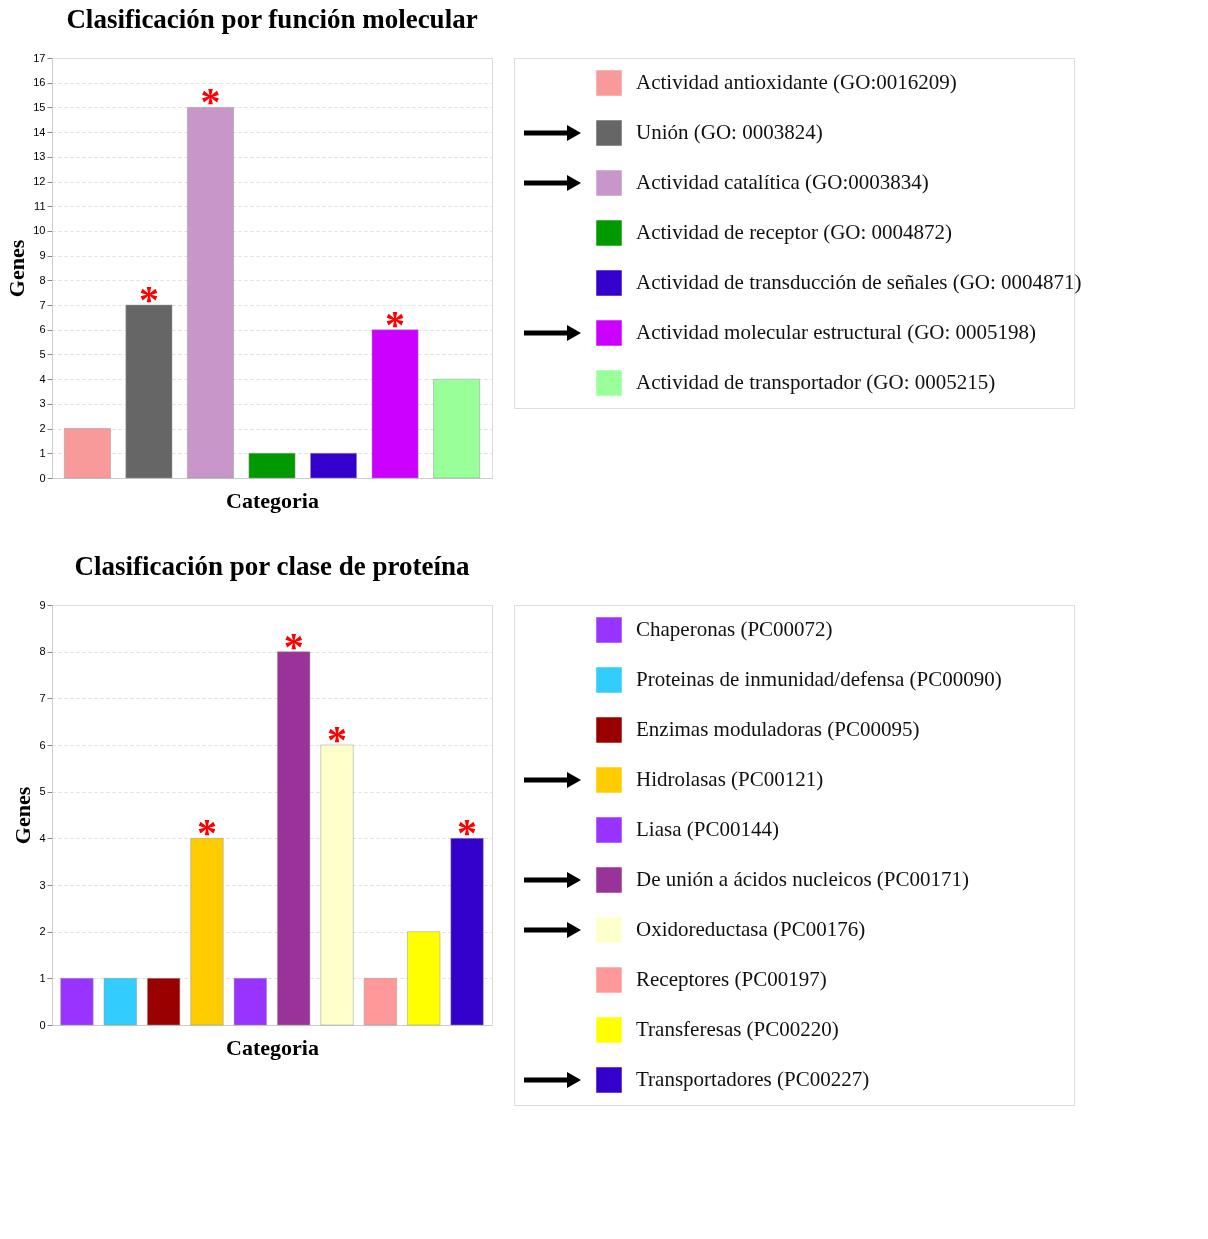  Describe the element at coordinates (39, 57) in the screenshot. I see `y-tick-label: 17` at that location.